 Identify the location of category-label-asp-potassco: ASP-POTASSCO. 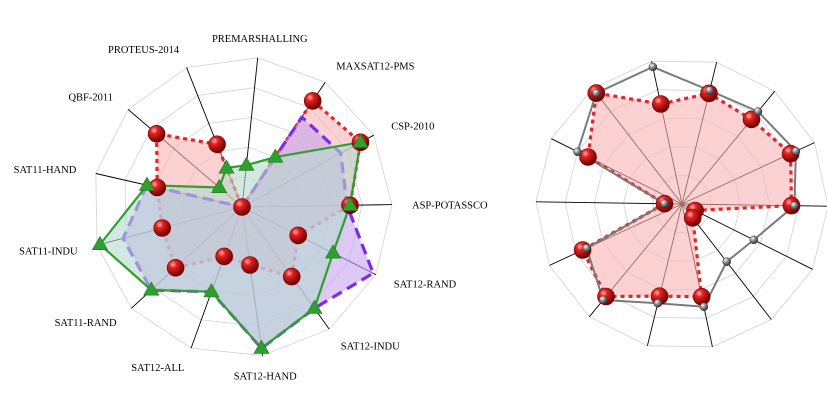
(450, 205).